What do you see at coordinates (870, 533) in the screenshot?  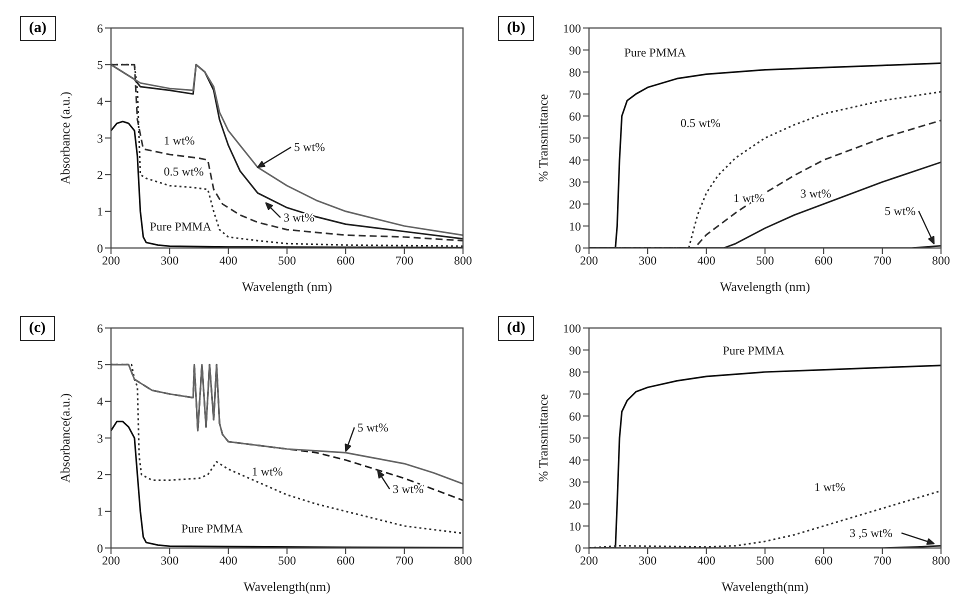 I see `legend-label: 3 ,5 wt%` at bounding box center [870, 533].